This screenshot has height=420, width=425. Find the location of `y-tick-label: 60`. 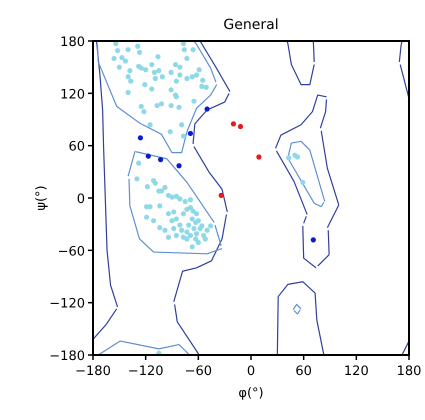

y-tick-label: 60 is located at coordinates (76, 147).